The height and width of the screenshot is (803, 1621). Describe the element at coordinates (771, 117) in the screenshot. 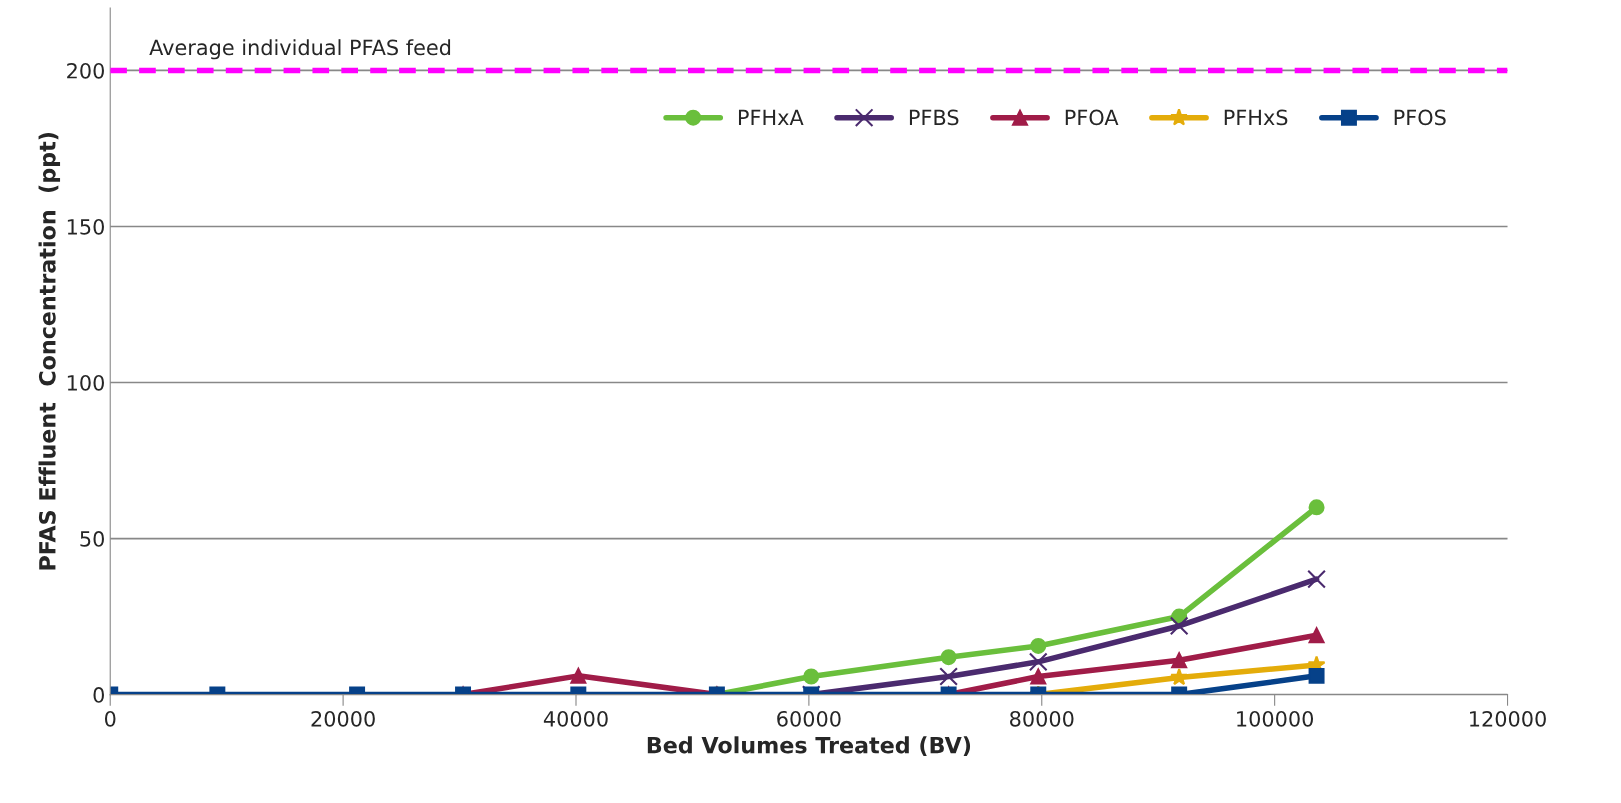

I see `legend-label: PFHxA` at that location.